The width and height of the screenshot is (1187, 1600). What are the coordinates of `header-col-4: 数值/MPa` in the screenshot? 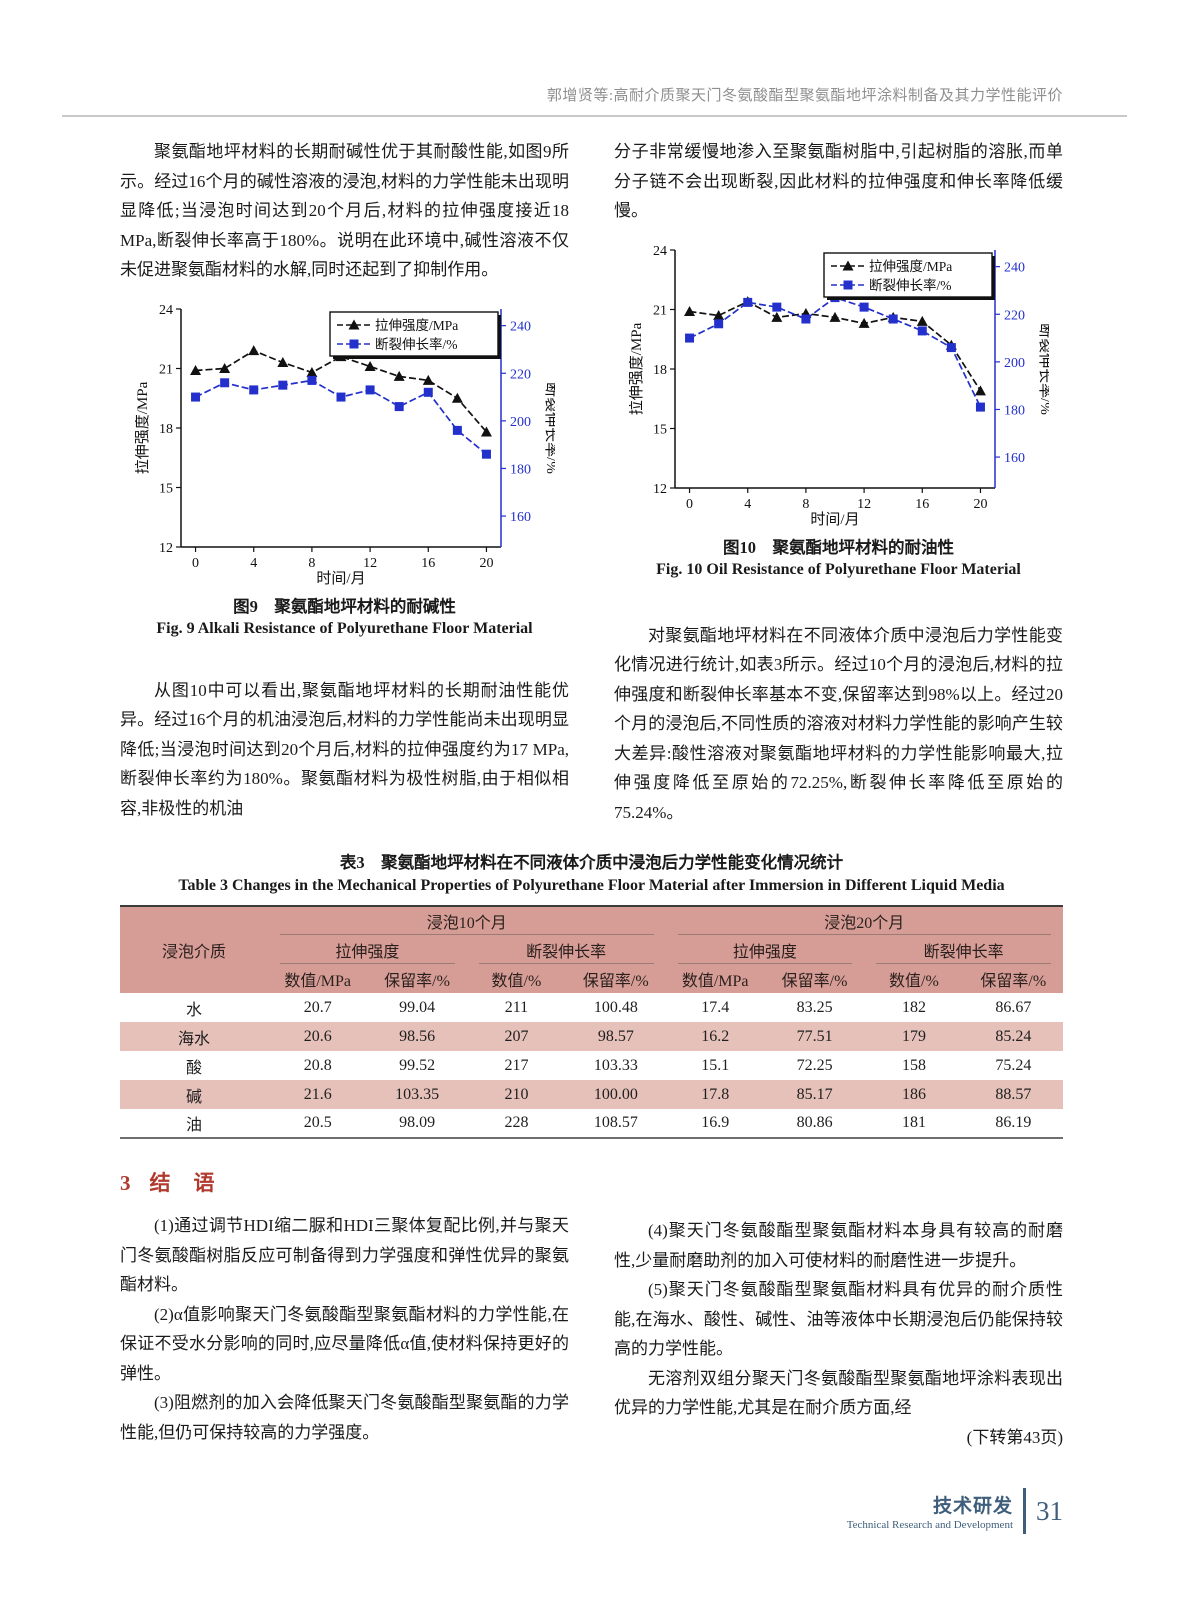 It's located at (715, 981).